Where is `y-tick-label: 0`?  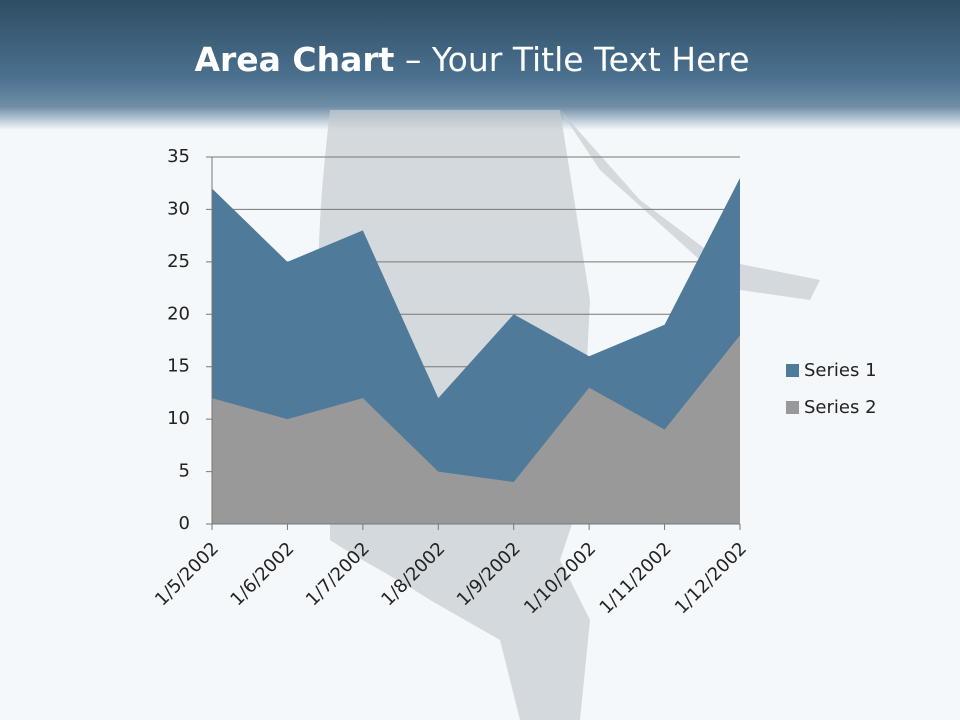 y-tick-label: 0 is located at coordinates (184, 523).